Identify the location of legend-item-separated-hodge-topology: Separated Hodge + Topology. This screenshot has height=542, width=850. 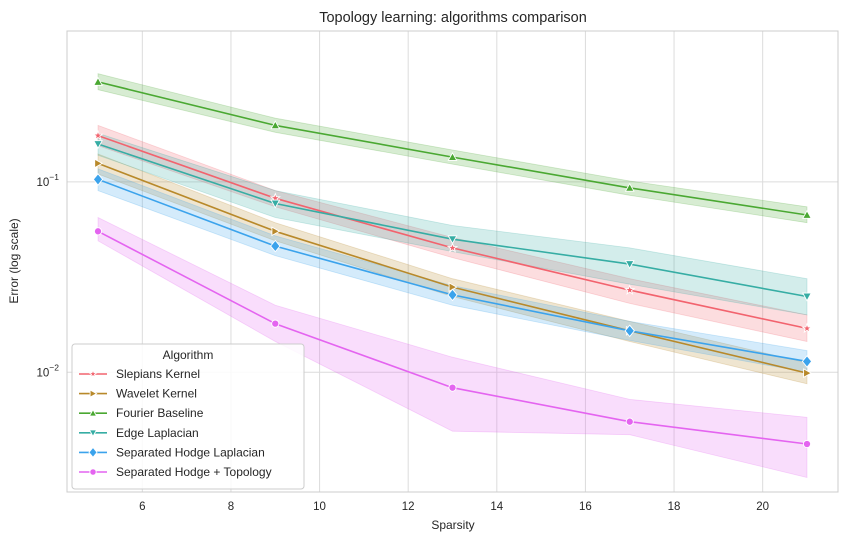
(175, 472).